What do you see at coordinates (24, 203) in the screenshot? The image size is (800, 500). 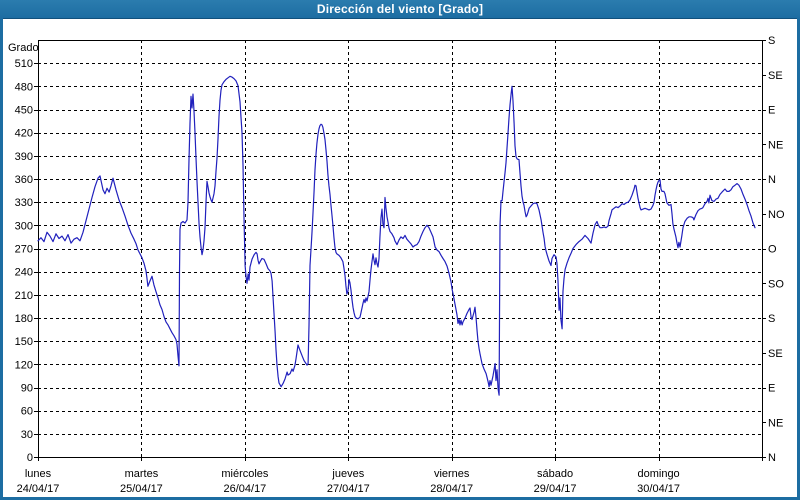 I see `y-left-tick-label: 330` at bounding box center [24, 203].